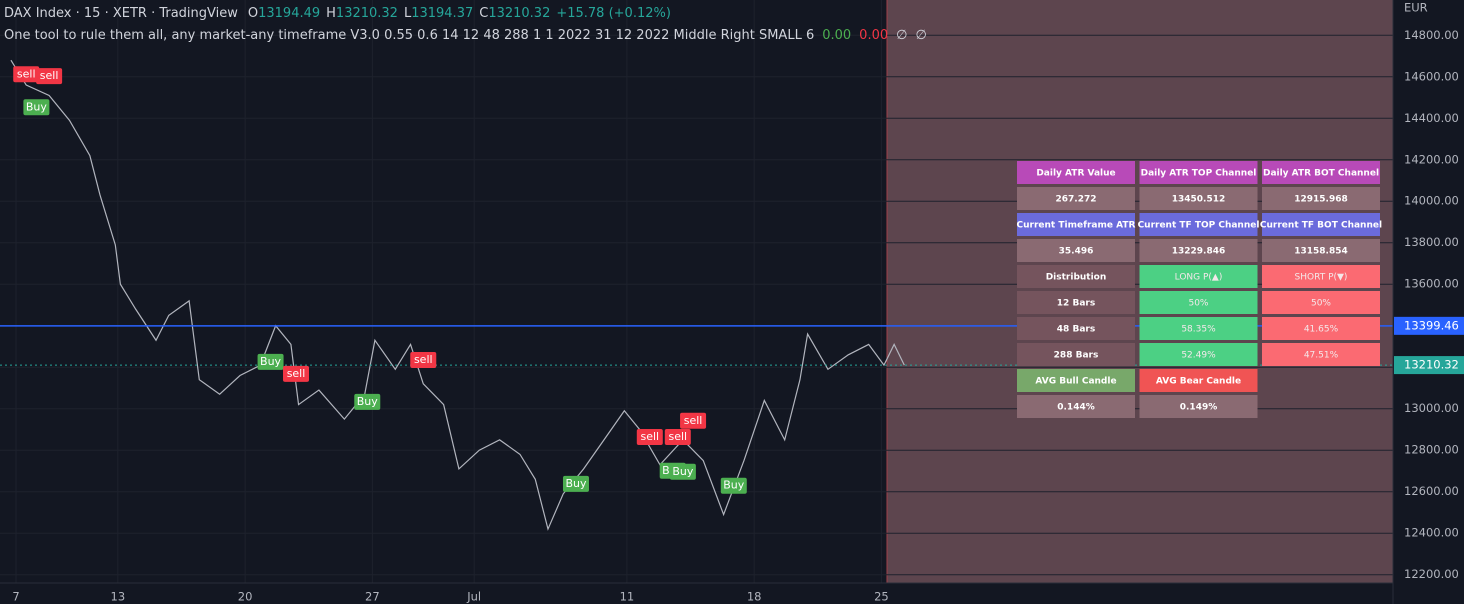 Image resolution: width=1464 pixels, height=604 pixels. What do you see at coordinates (289, 13) in the screenshot?
I see `ohlc-value: 13194.49` at bounding box center [289, 13].